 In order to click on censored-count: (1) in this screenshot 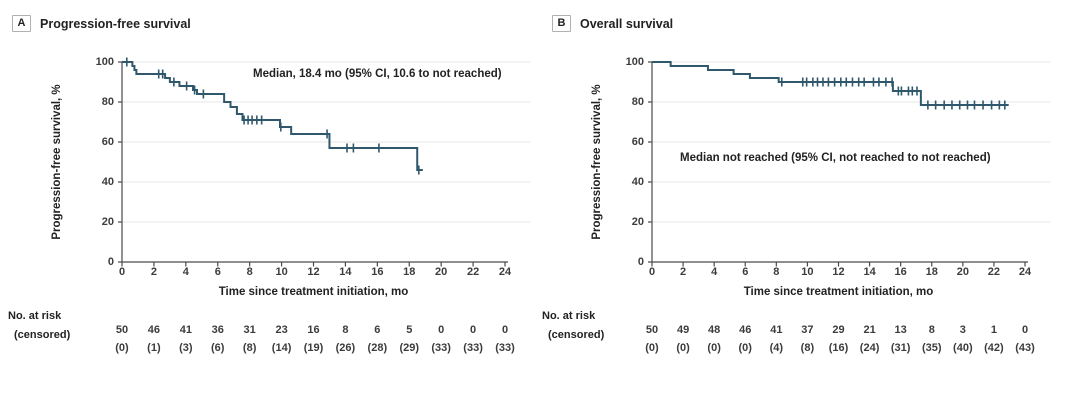, I will do `click(154, 348)`.